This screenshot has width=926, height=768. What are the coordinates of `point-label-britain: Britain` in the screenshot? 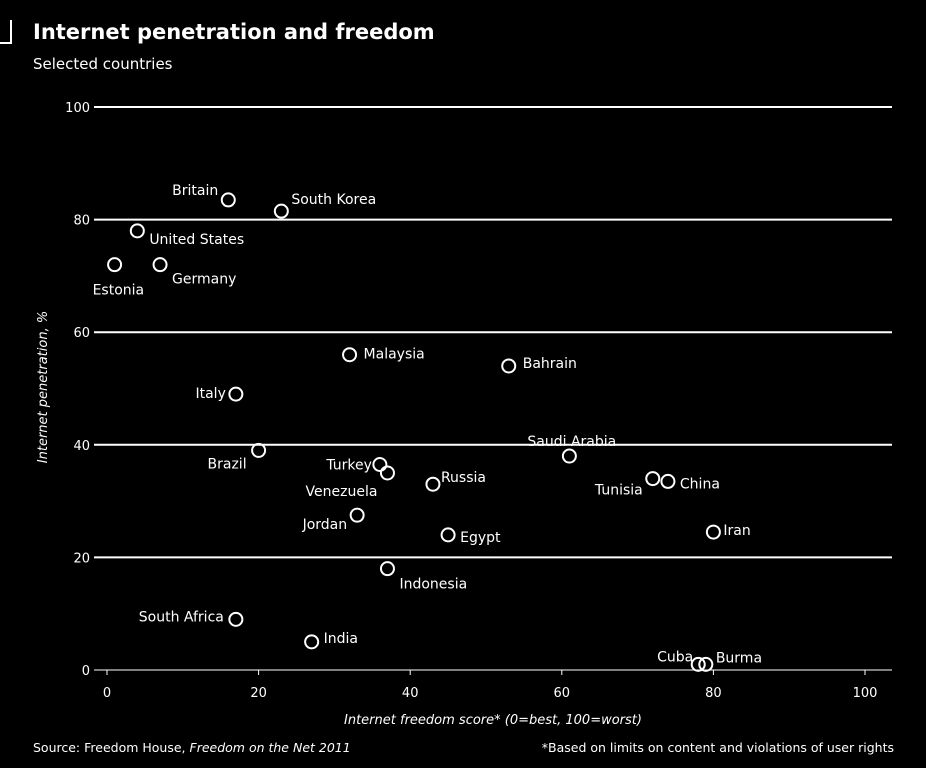 It's located at (195, 191).